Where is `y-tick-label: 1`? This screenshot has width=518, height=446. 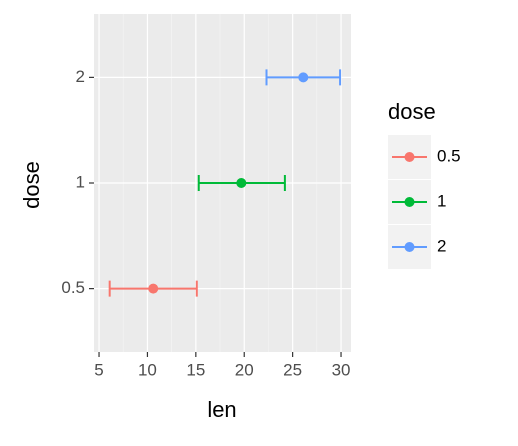
y-tick-label: 1 is located at coordinates (80, 181).